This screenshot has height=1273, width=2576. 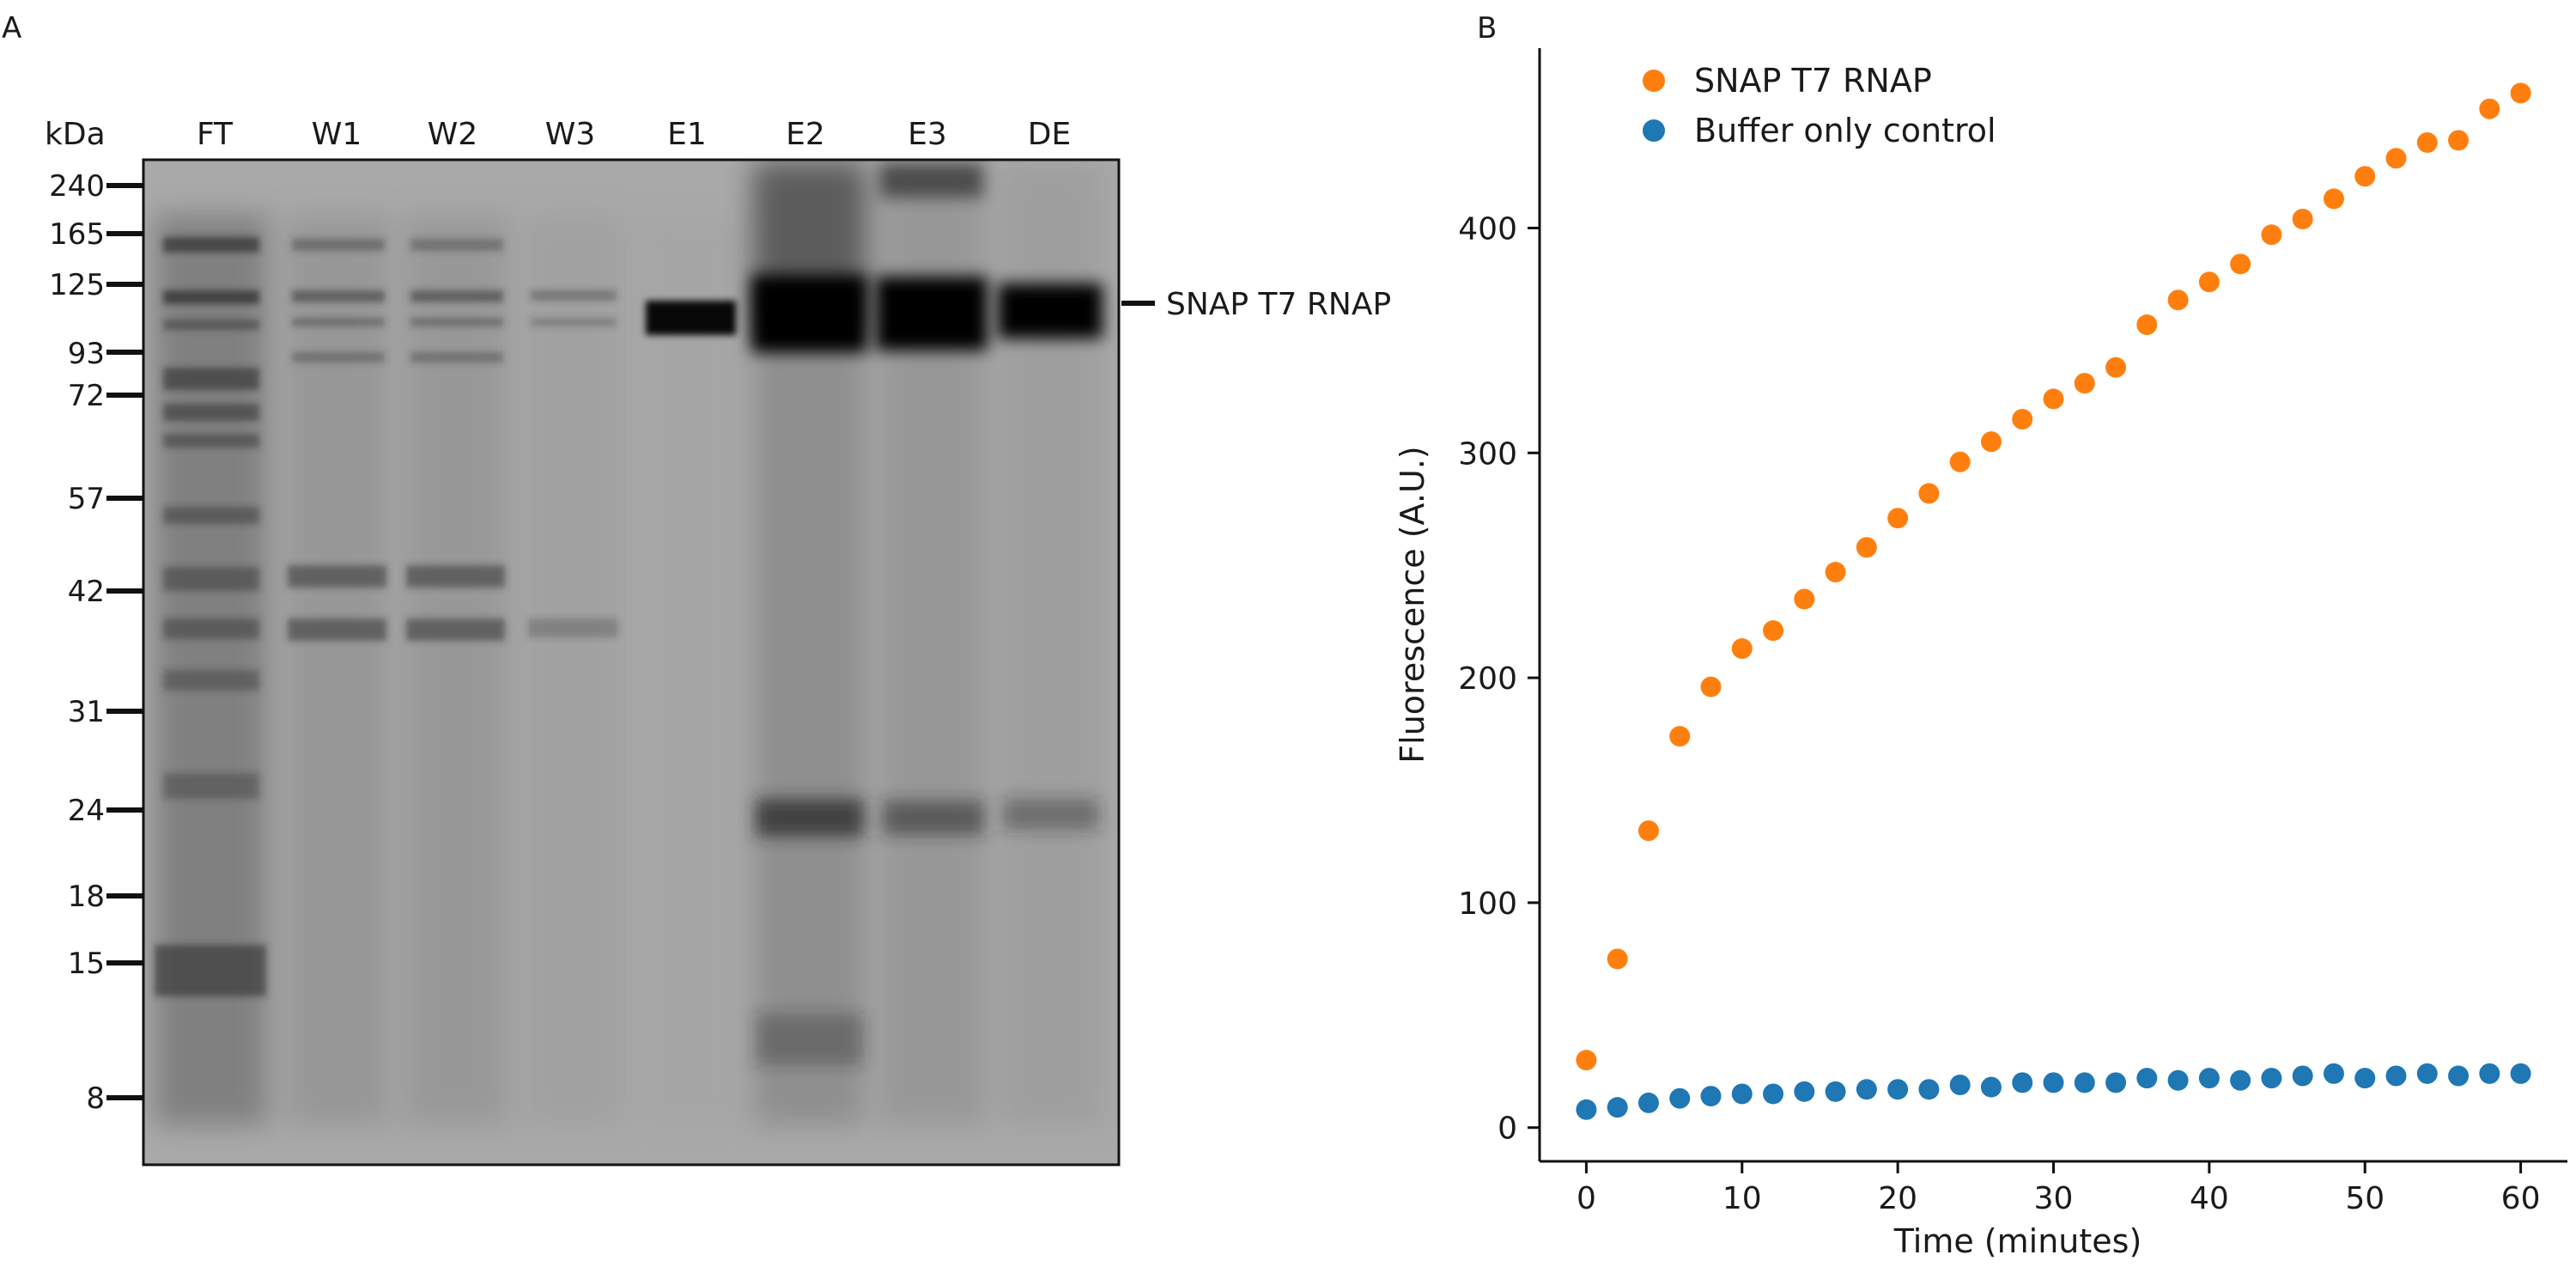 I want to click on y-tick-label: 200, so click(x=1488, y=679).